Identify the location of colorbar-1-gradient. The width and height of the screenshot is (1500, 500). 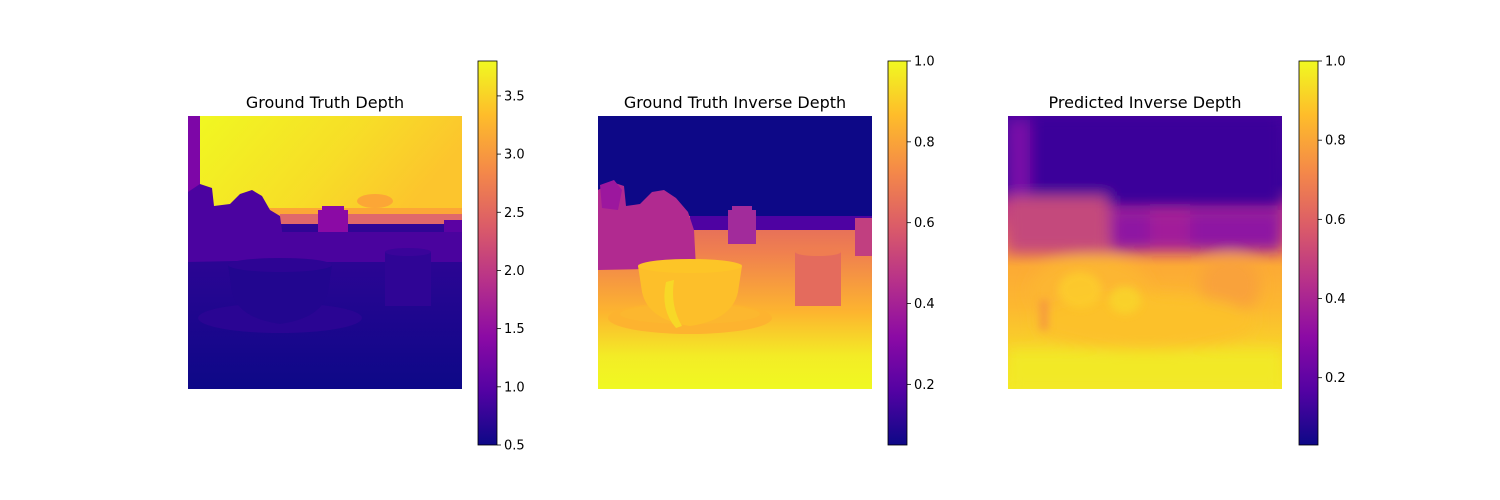
(487, 253).